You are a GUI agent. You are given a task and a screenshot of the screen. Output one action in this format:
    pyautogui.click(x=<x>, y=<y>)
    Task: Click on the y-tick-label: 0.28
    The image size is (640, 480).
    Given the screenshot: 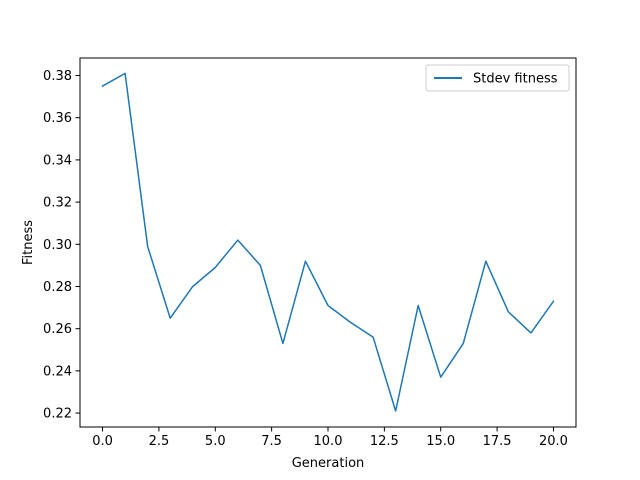 What is the action you would take?
    pyautogui.click(x=57, y=287)
    